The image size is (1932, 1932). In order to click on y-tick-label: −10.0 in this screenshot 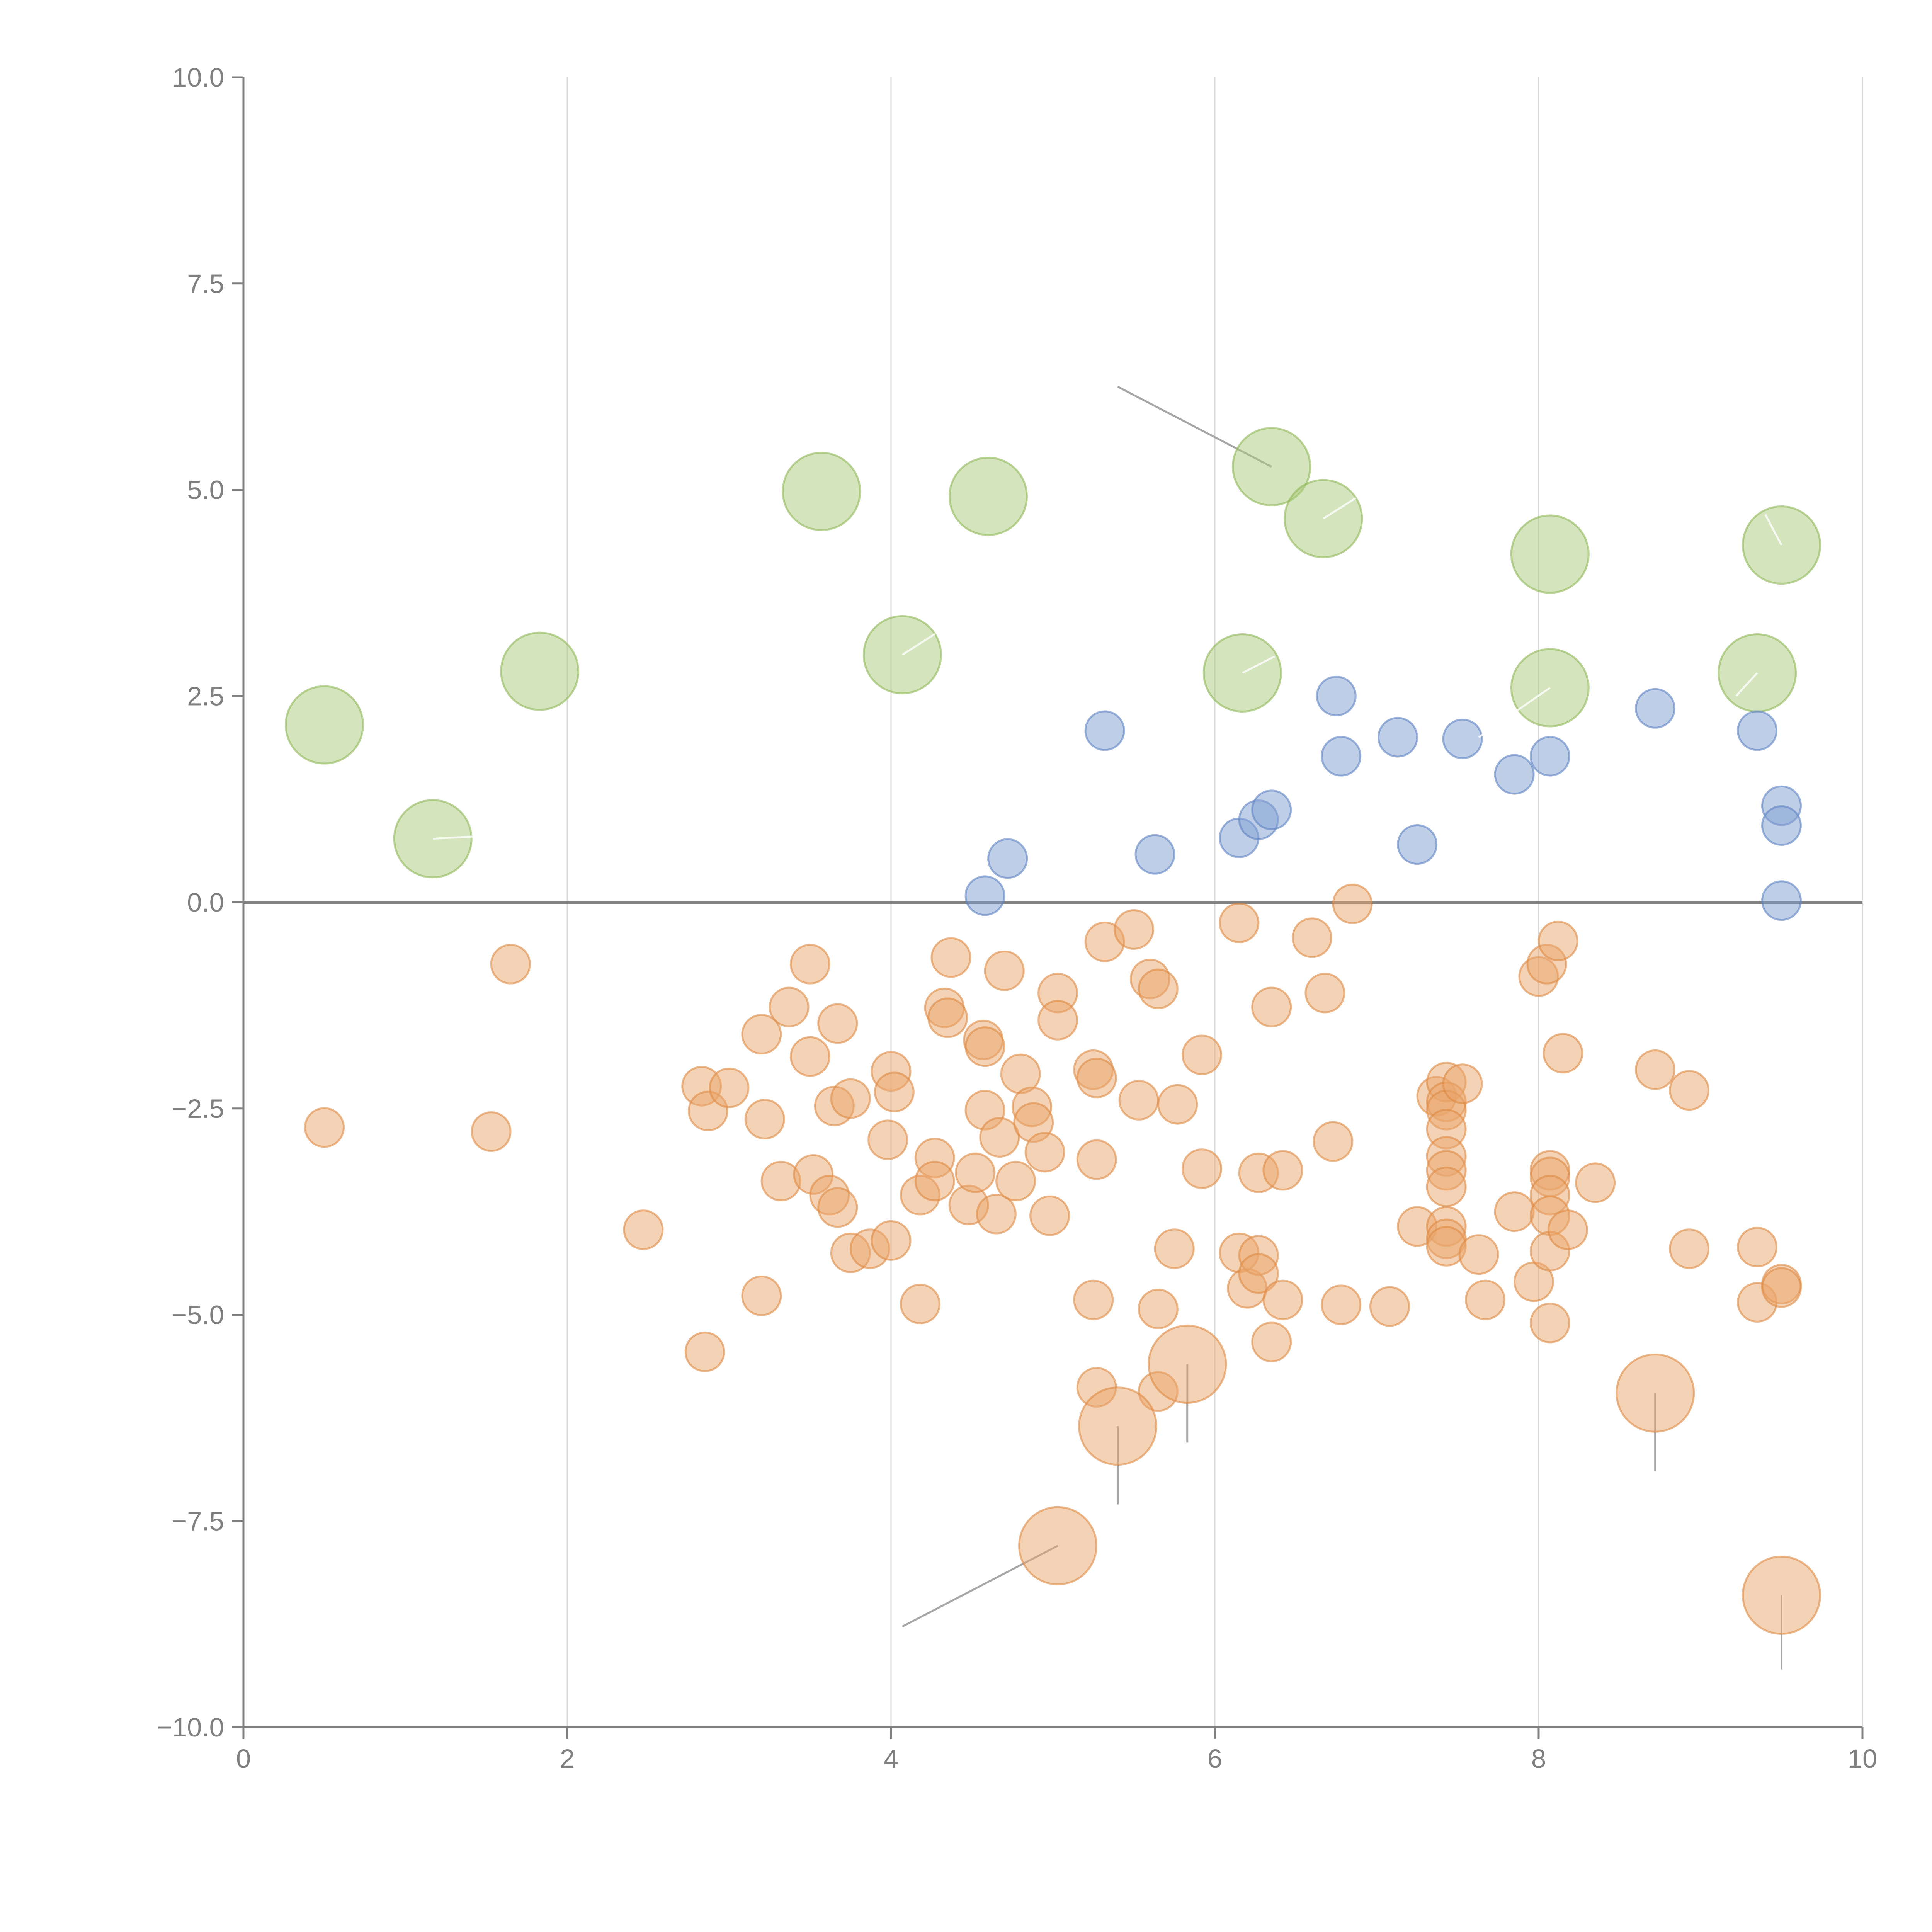, I will do `click(190, 1728)`.